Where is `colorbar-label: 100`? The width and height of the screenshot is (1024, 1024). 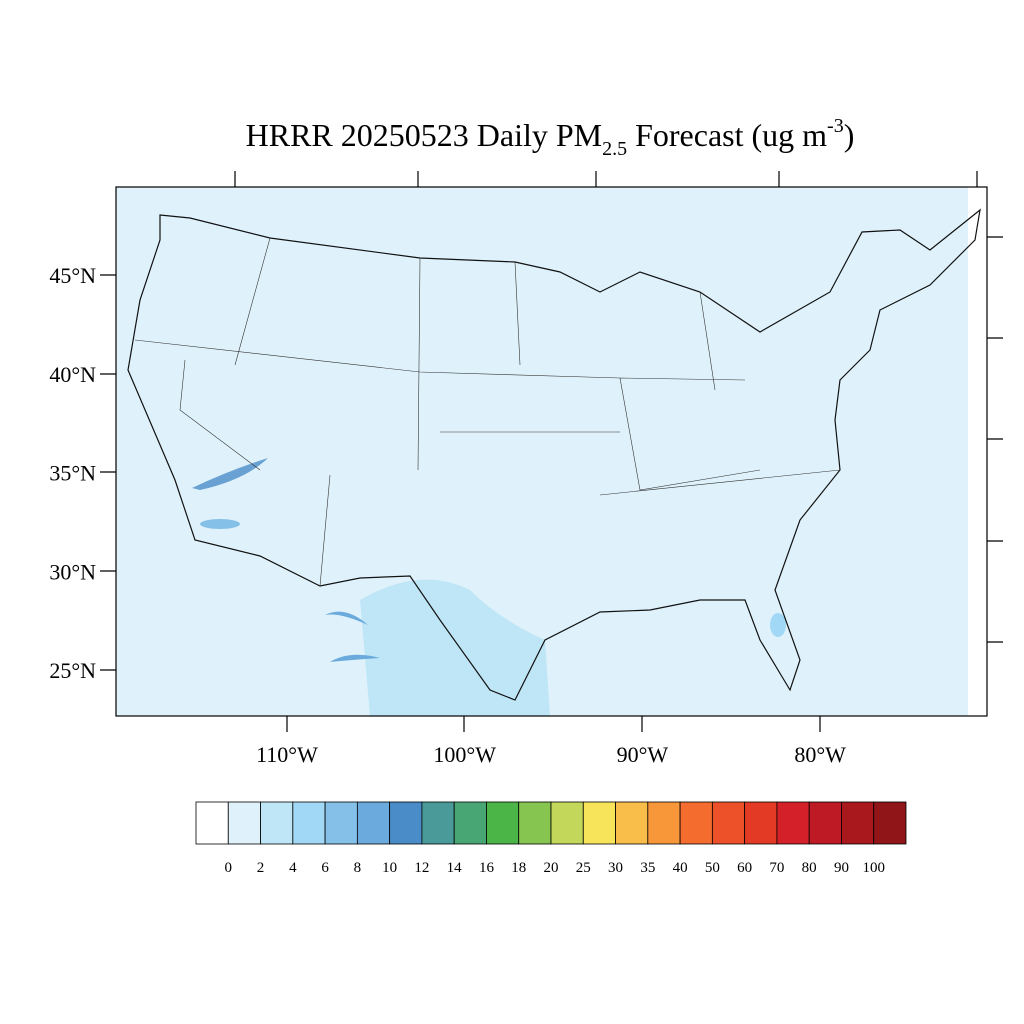 colorbar-label: 100 is located at coordinates (873, 868).